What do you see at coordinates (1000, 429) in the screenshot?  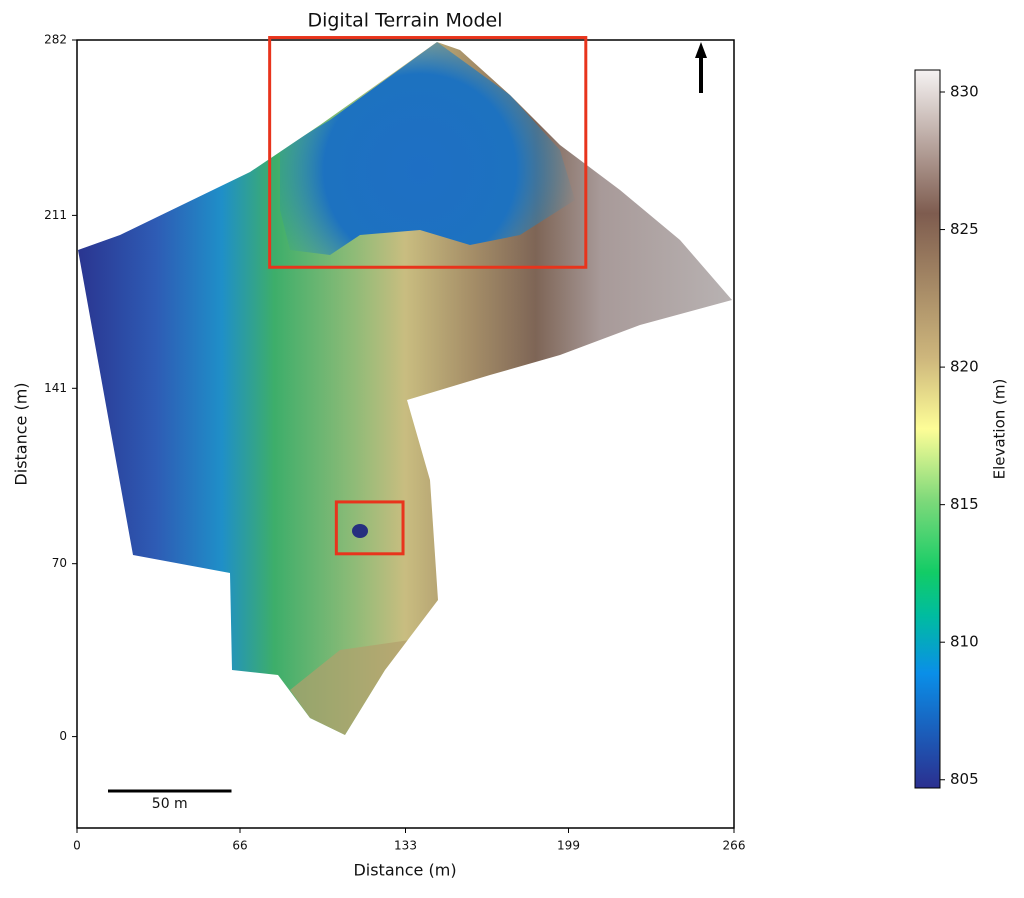 I see `colorbar-label: Elevation (m)` at bounding box center [1000, 429].